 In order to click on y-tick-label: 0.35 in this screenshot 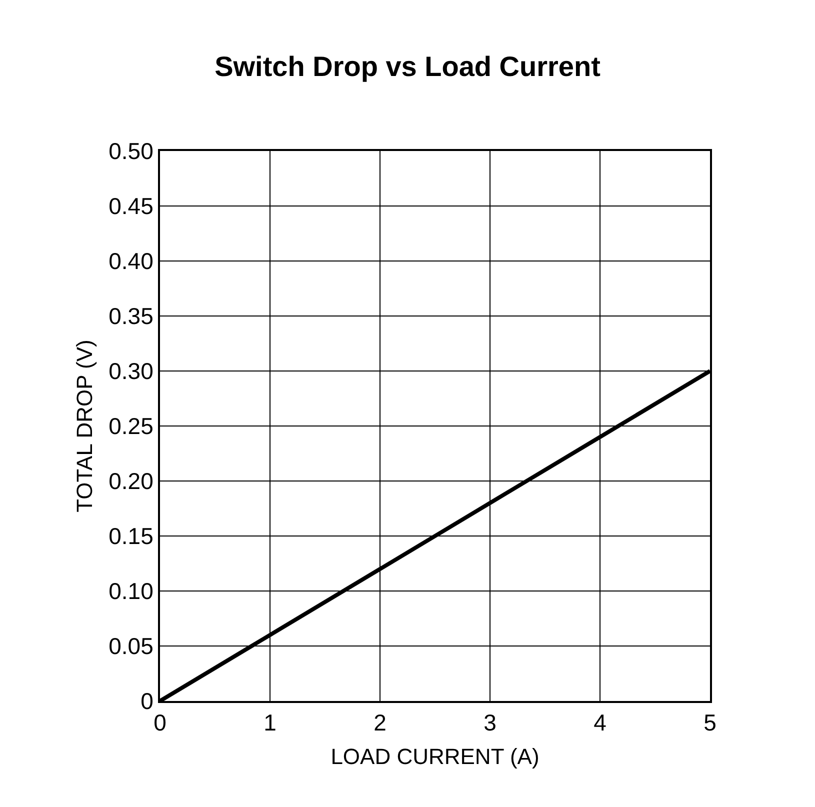, I will do `click(131, 316)`.